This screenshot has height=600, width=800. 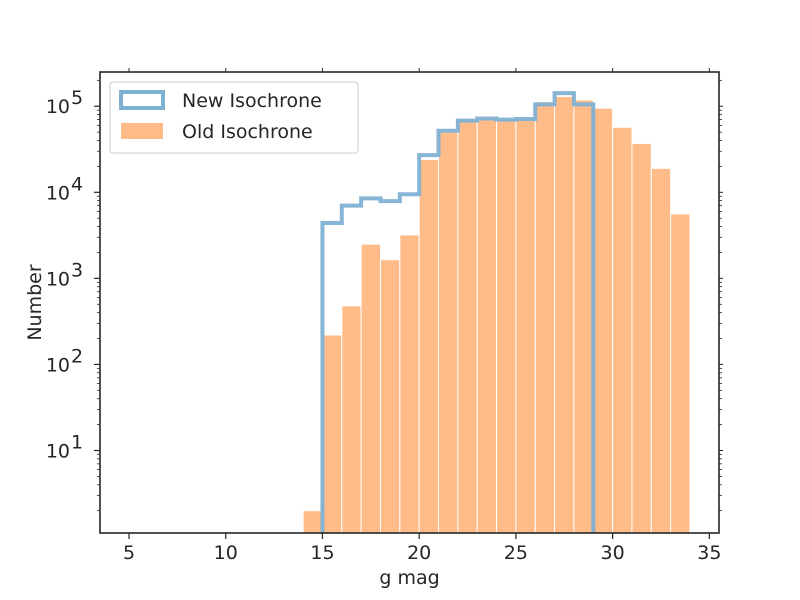 I want to click on legend: New Isochrone Old Isochrone, so click(x=234, y=117).